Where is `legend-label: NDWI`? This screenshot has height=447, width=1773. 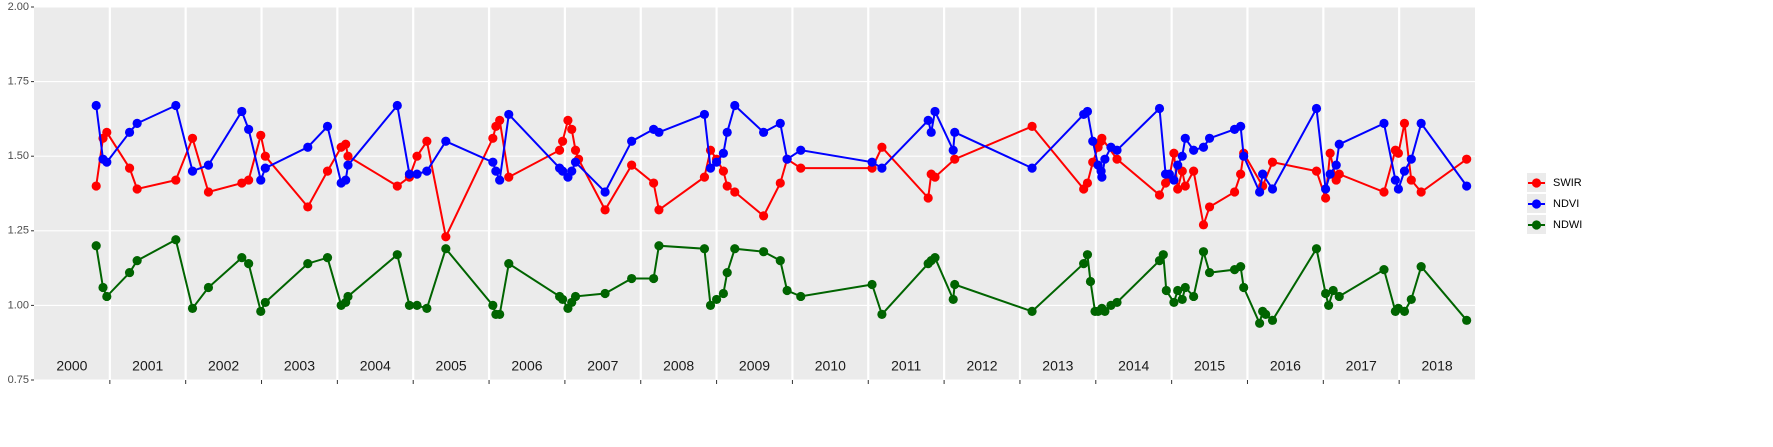 legend-label: NDWI is located at coordinates (1567, 225).